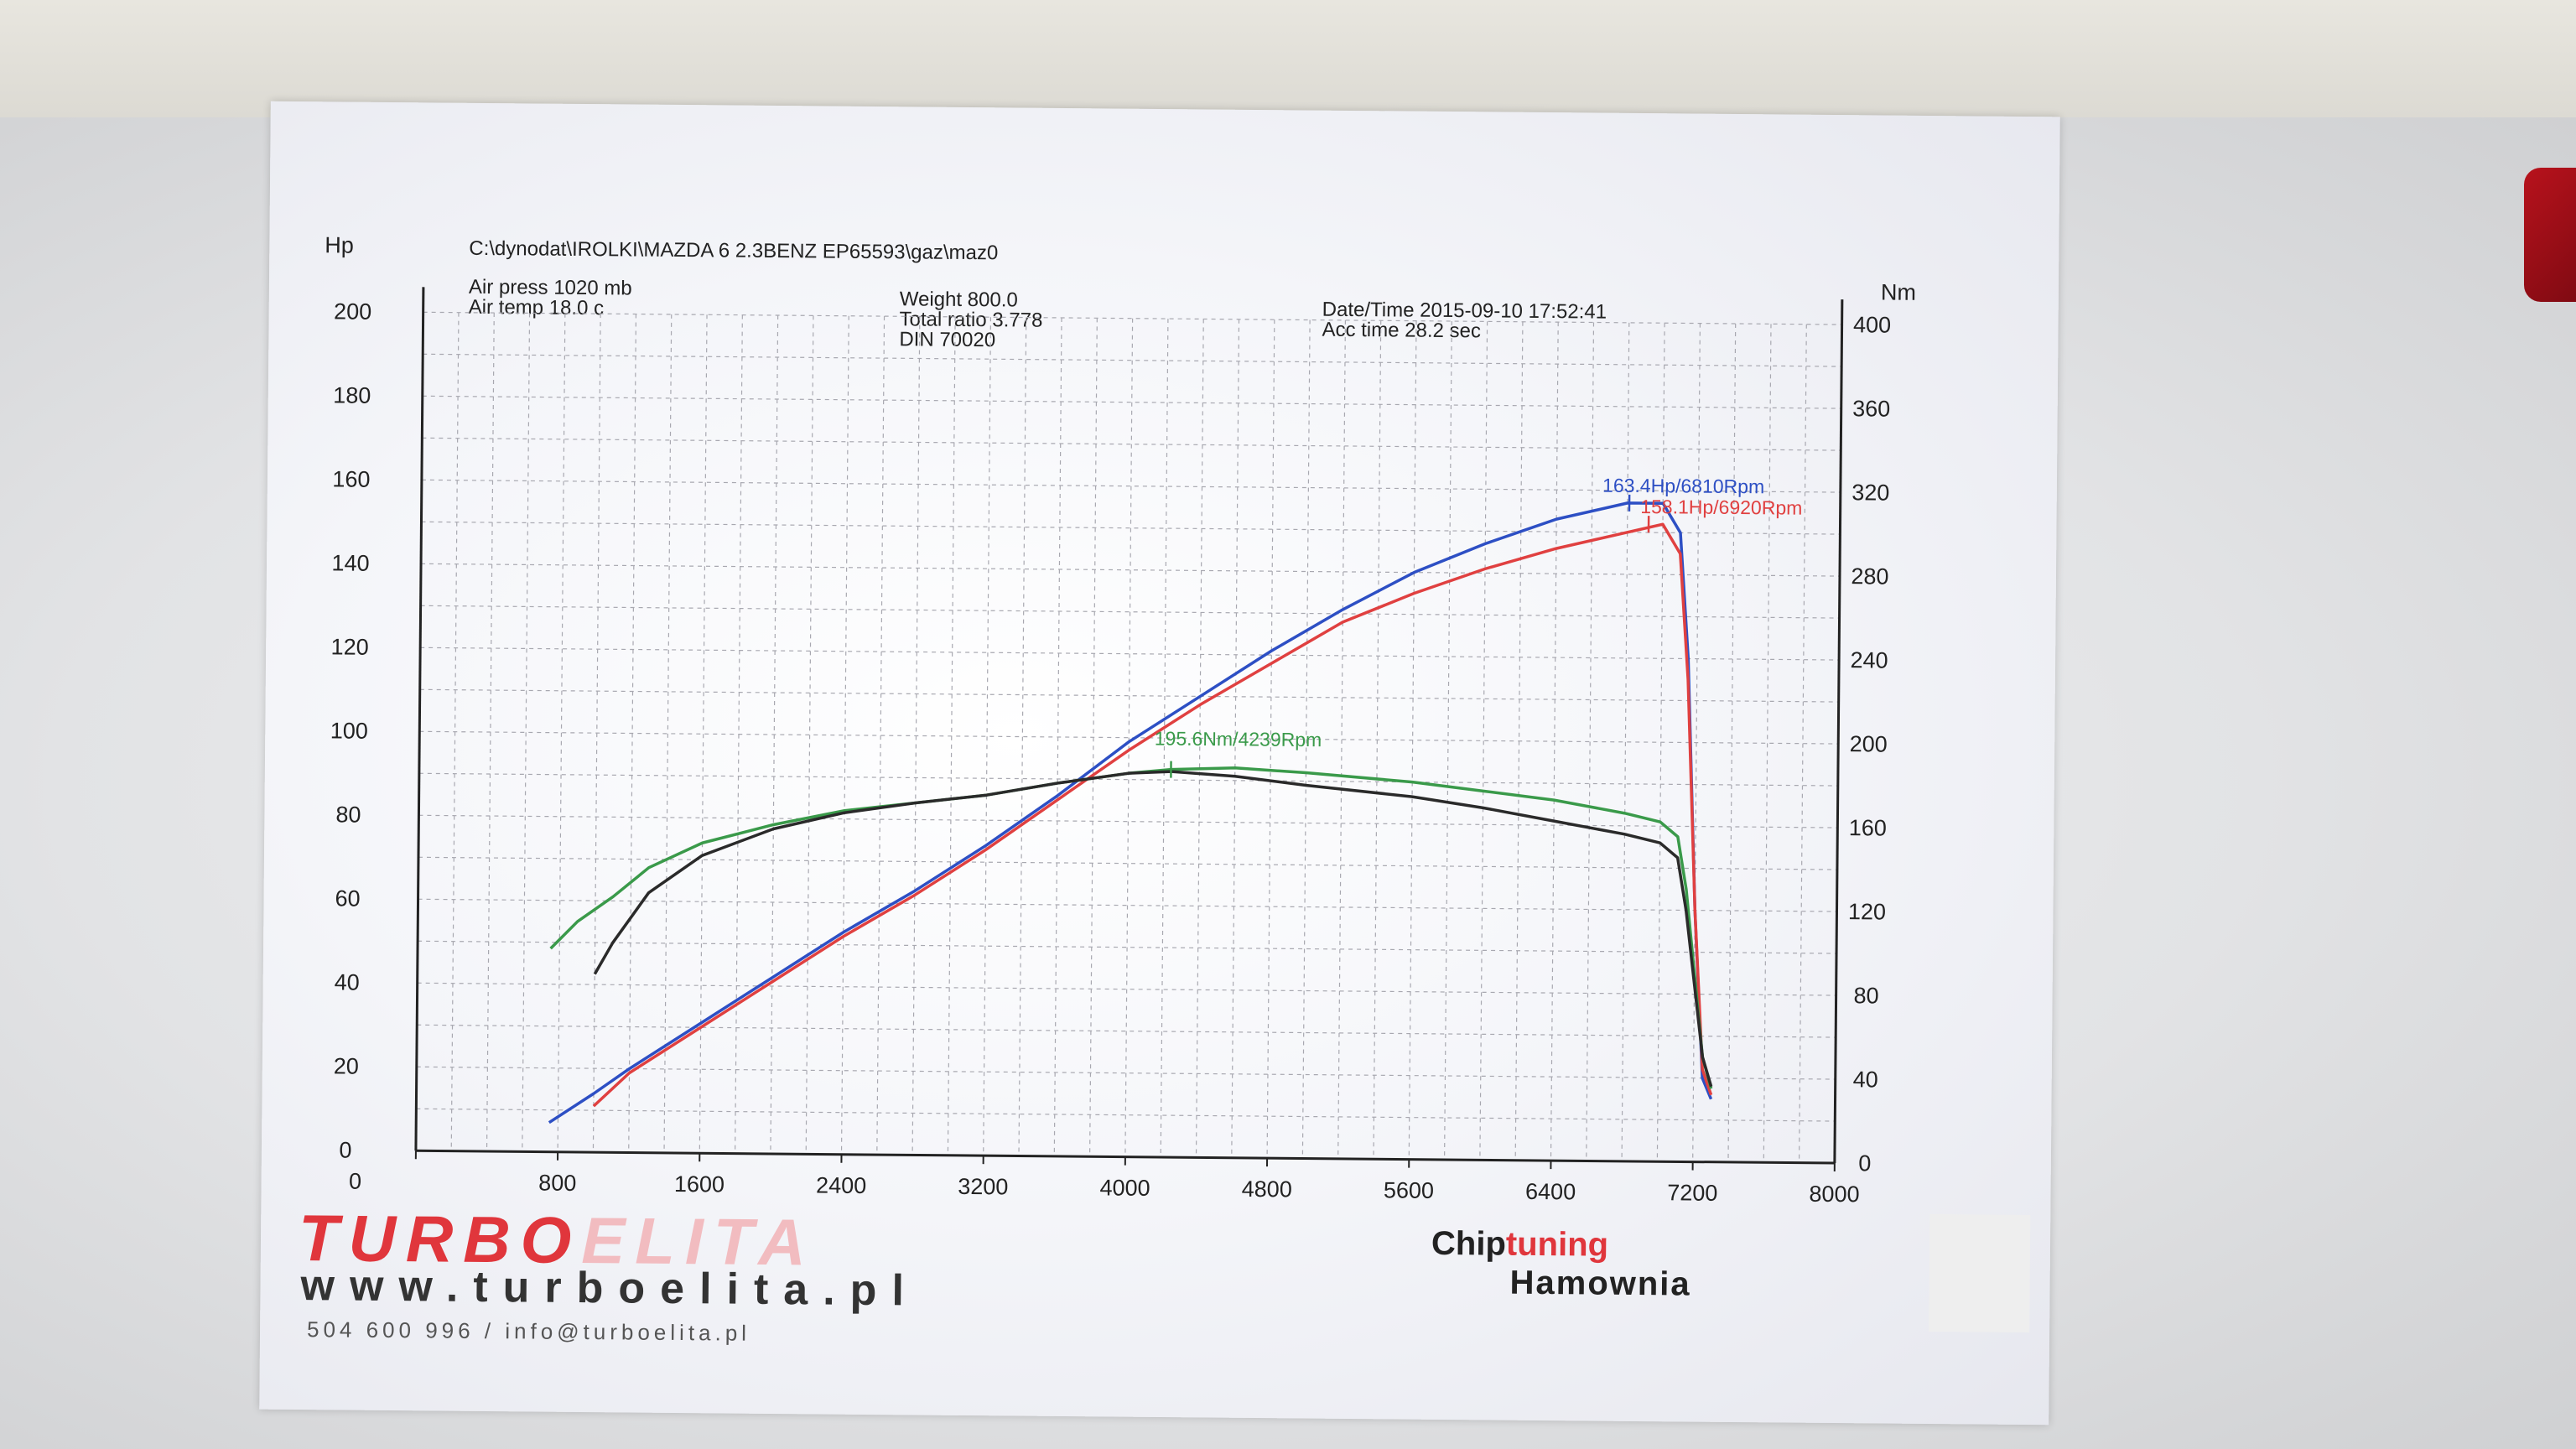  Describe the element at coordinates (348, 814) in the screenshot. I see `y-left-tick-label: 80` at that location.